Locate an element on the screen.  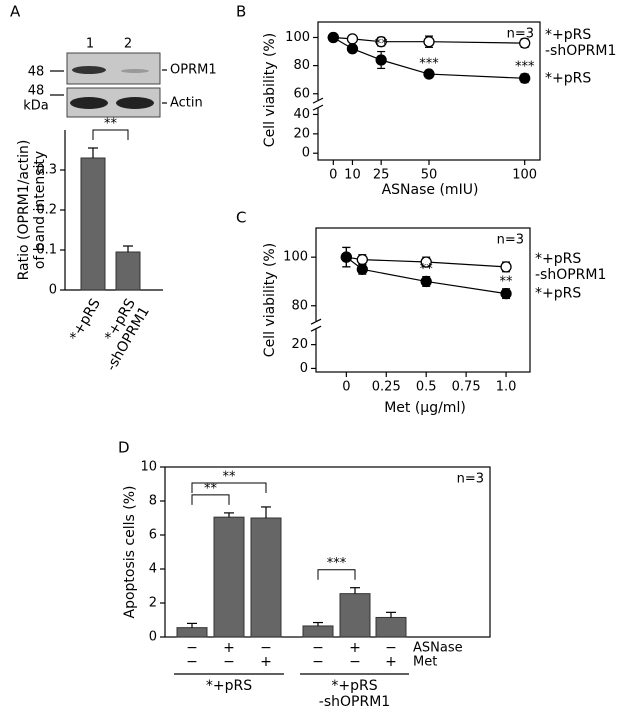
panel-letter: C is located at coordinates (241, 218).